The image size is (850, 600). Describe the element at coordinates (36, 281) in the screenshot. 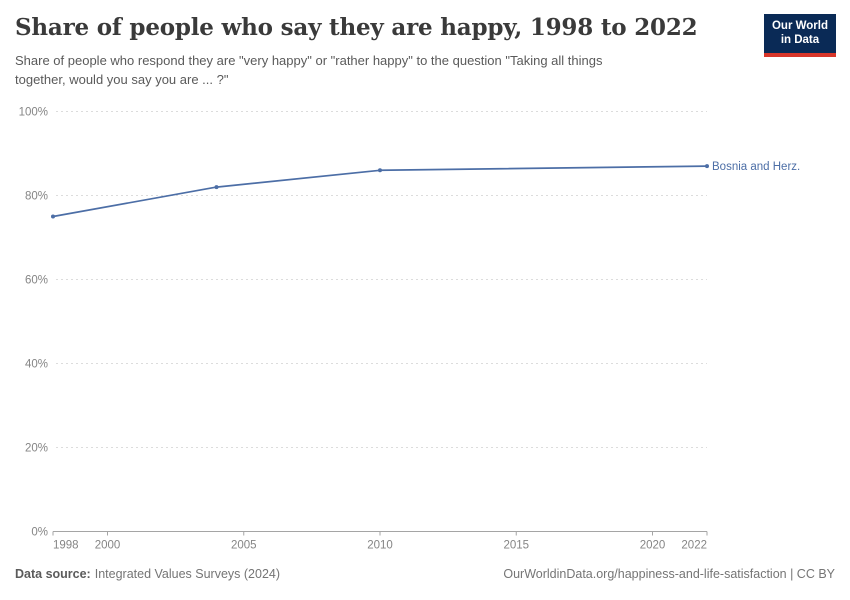

I see `y-axis-tick-label: 60%` at that location.